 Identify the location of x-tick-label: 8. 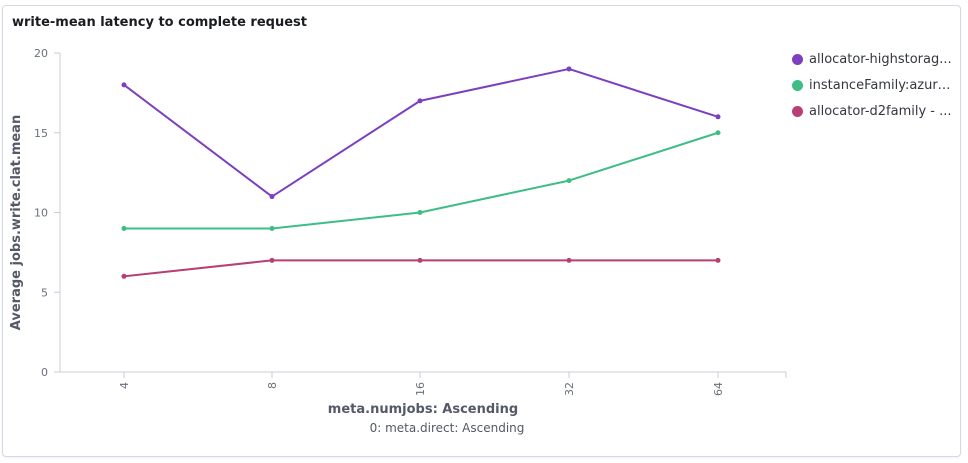
(272, 385).